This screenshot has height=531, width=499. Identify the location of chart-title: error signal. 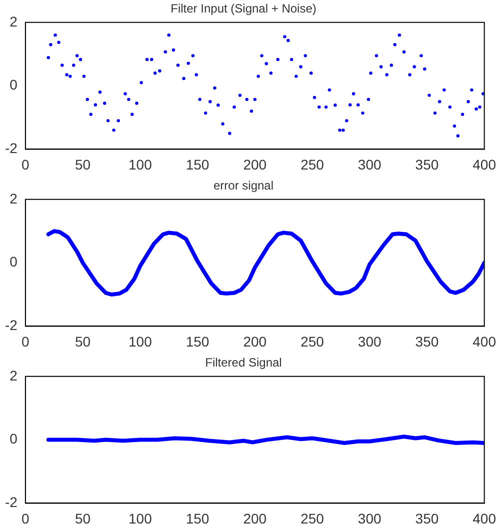
(243, 185).